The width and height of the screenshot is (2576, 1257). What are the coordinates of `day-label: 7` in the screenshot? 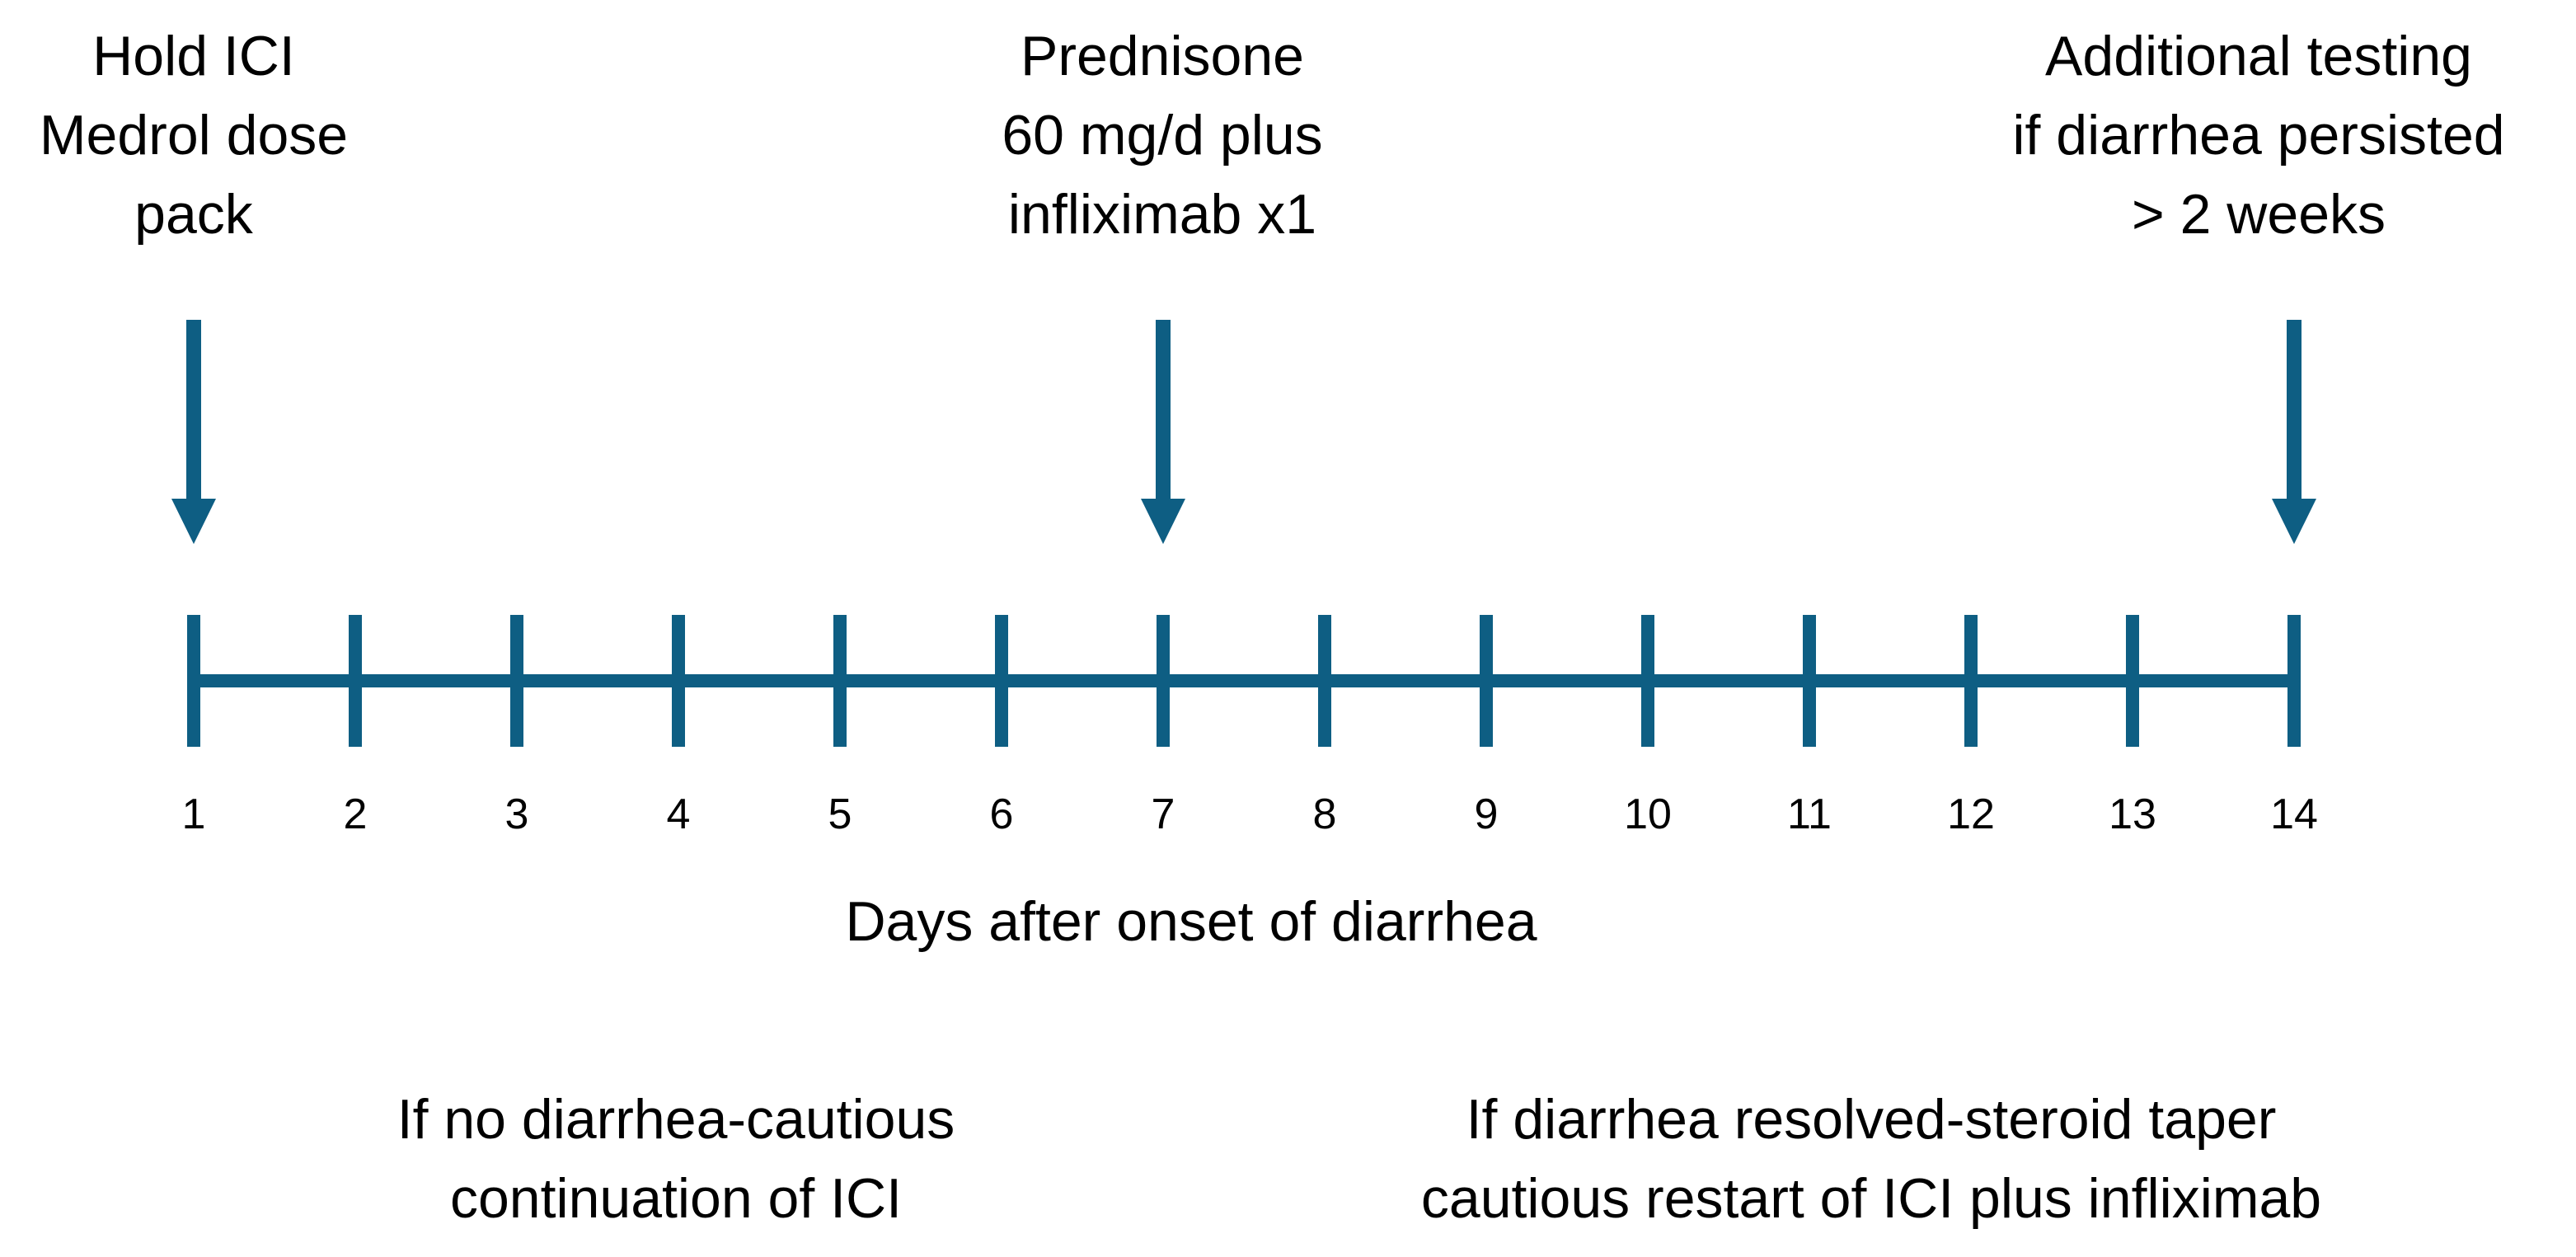 It's located at (1163, 814).